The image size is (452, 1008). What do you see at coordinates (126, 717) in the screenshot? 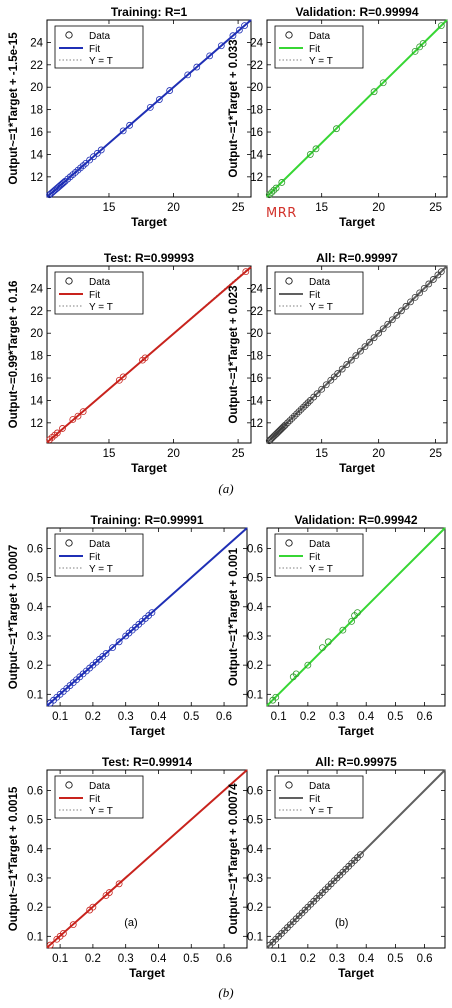
I see `x-tick-label: 0.3` at bounding box center [126, 717].